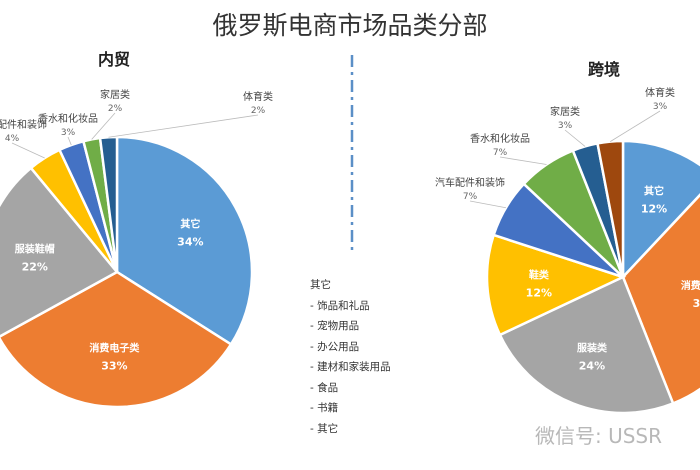 The image size is (700, 470). Describe the element at coordinates (696, 303) in the screenshot. I see `slice-value: 32%` at that location.